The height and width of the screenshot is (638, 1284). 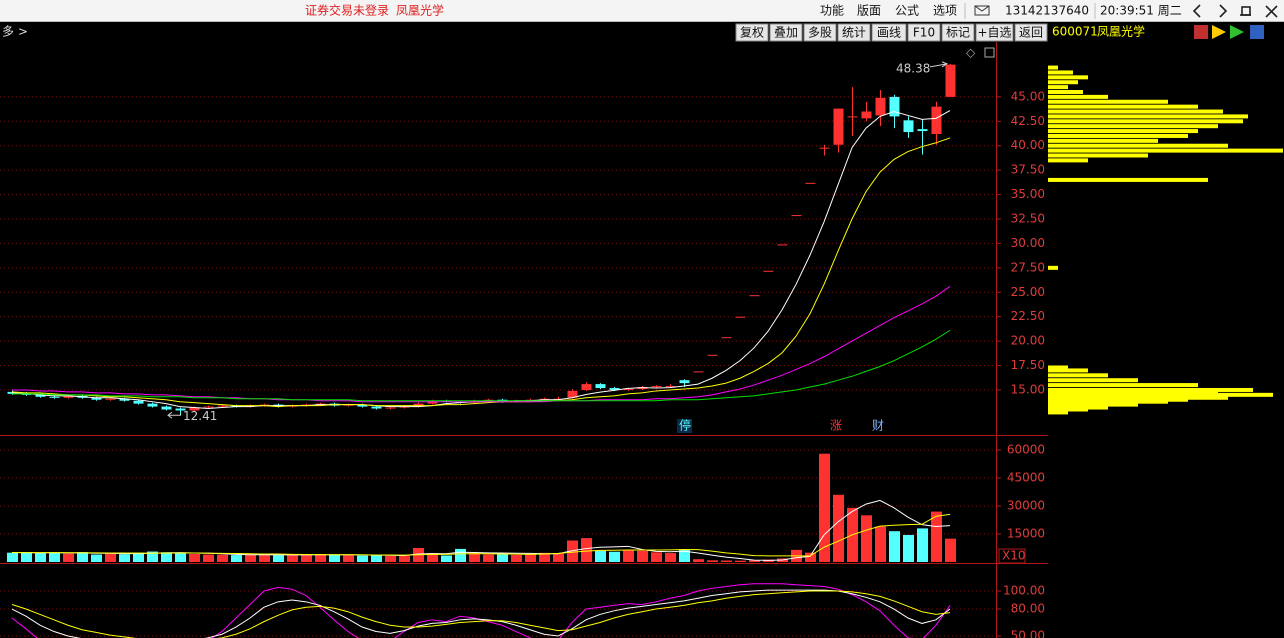 What do you see at coordinates (1223, 11) in the screenshot?
I see `forward-button` at bounding box center [1223, 11].